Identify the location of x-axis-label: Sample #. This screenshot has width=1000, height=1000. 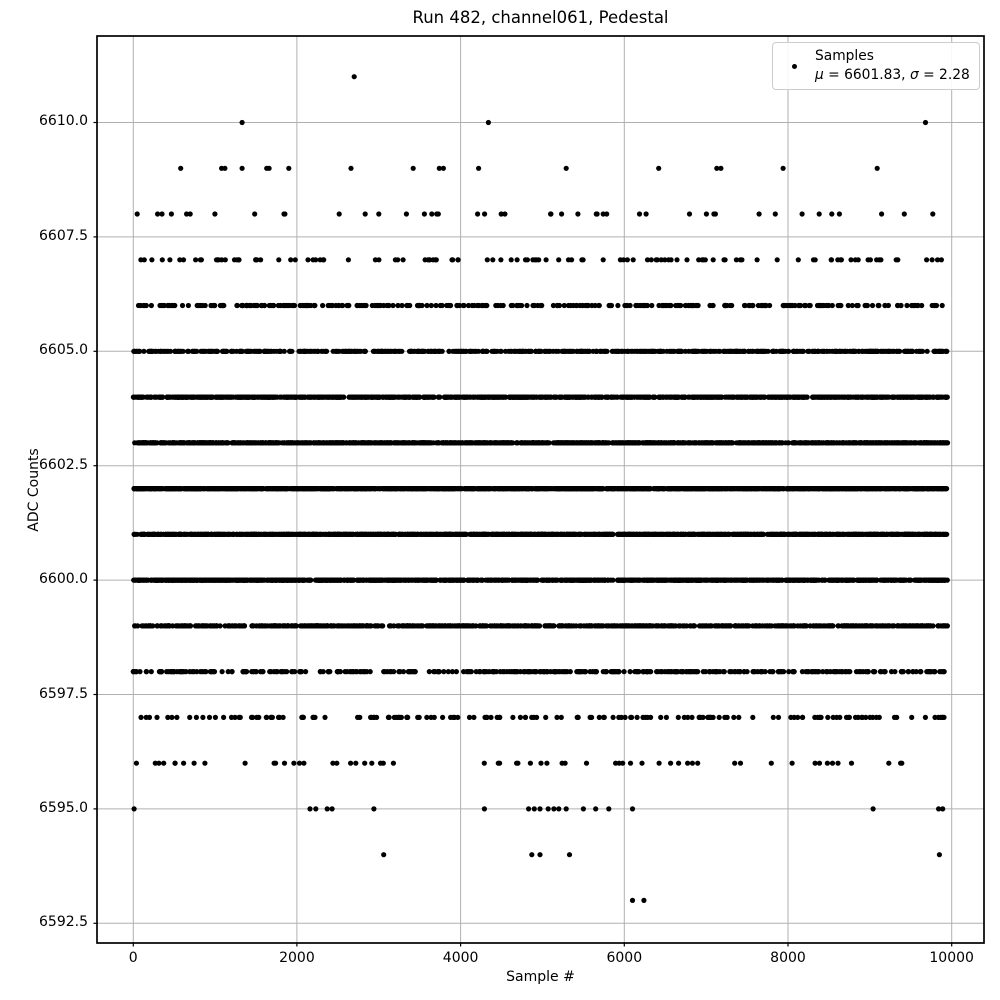
(540, 977).